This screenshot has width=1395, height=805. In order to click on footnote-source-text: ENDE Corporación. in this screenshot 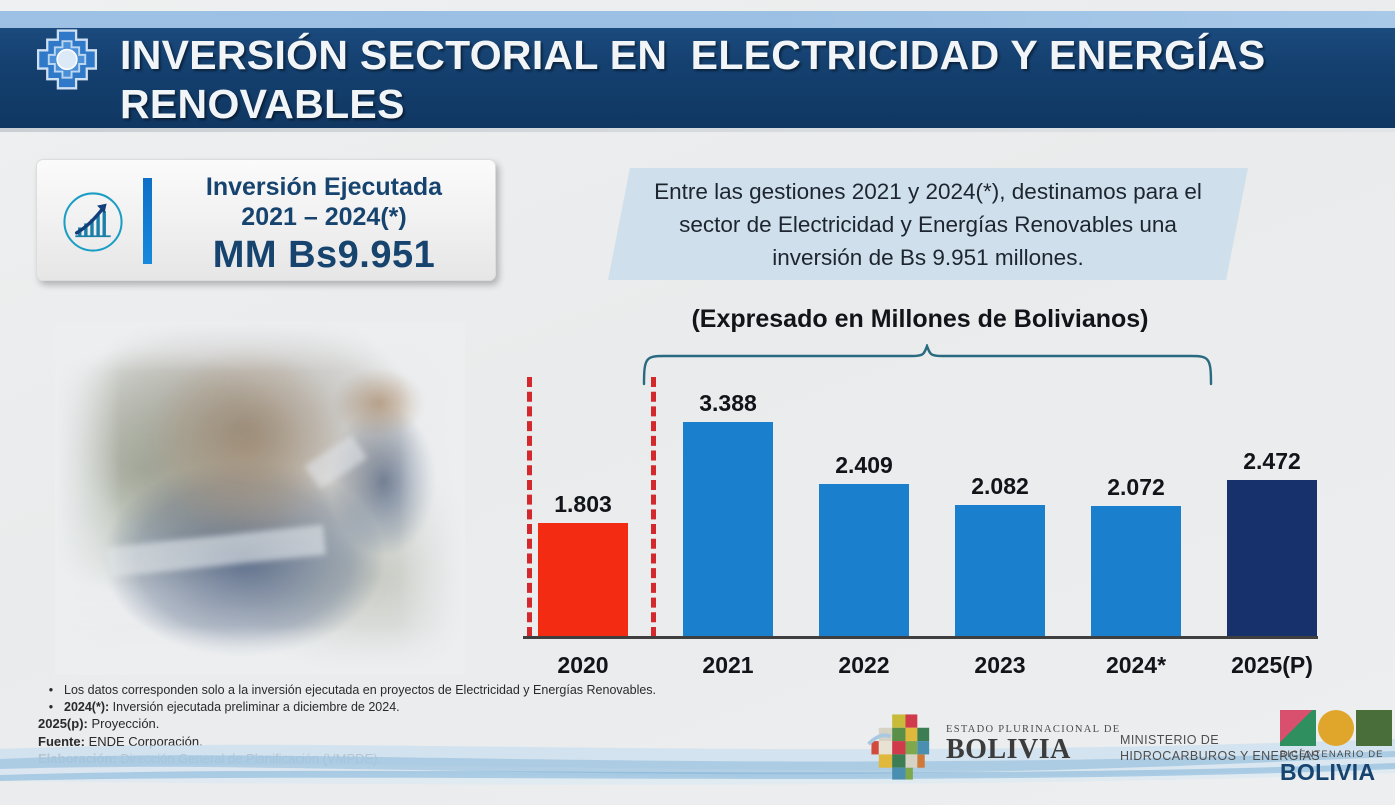, I will do `click(143, 741)`.